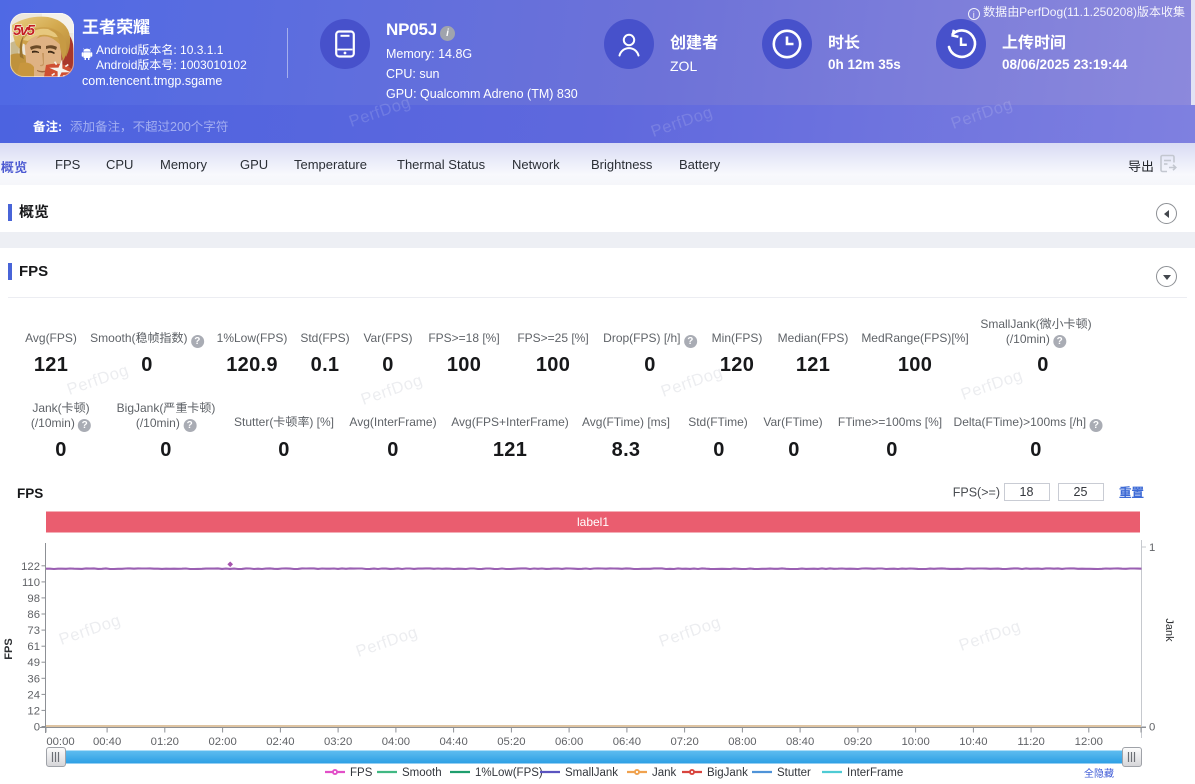  What do you see at coordinates (33, 615) in the screenshot?
I see `svg-text: 86` at bounding box center [33, 615].